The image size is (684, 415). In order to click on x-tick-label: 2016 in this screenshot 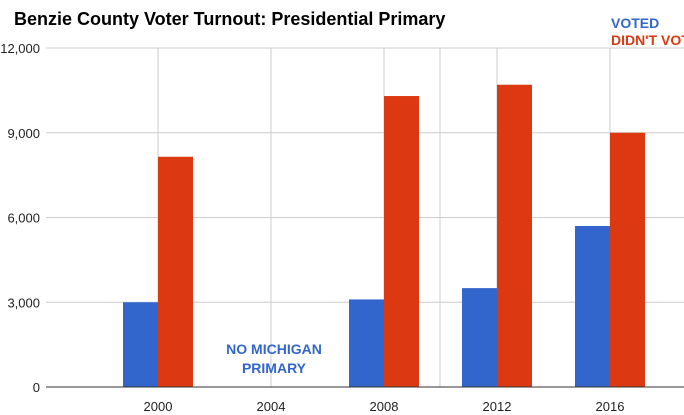, I will do `click(610, 406)`.